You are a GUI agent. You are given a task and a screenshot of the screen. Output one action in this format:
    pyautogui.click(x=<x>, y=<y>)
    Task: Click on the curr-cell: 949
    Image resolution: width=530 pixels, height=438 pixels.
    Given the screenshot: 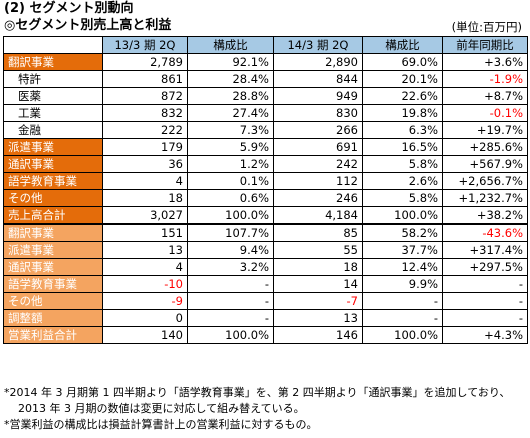 What is the action you would take?
    pyautogui.click(x=318, y=96)
    